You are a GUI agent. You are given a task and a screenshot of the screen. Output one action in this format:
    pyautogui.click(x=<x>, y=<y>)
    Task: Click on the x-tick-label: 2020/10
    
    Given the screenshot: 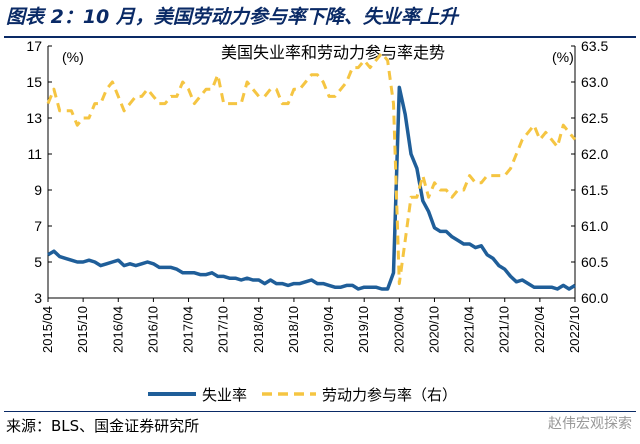 What is the action you would take?
    pyautogui.click(x=433, y=329)
    